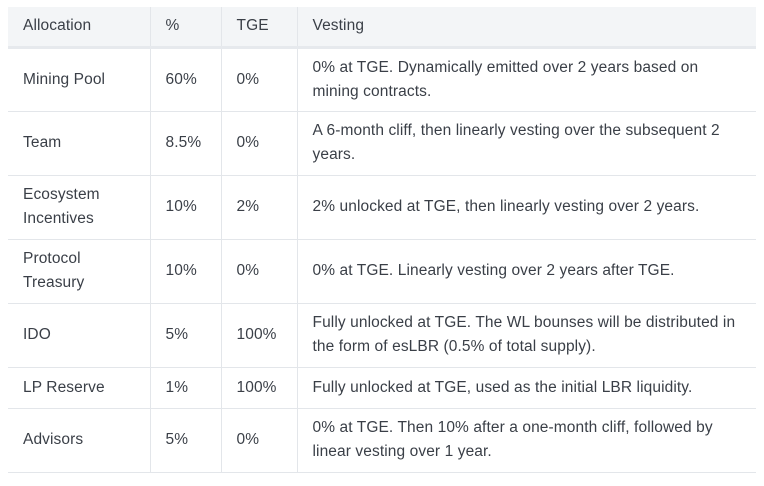 The height and width of the screenshot is (486, 764). Describe the element at coordinates (79, 271) in the screenshot. I see `cell-allocation: Protocol Treasury` at that location.